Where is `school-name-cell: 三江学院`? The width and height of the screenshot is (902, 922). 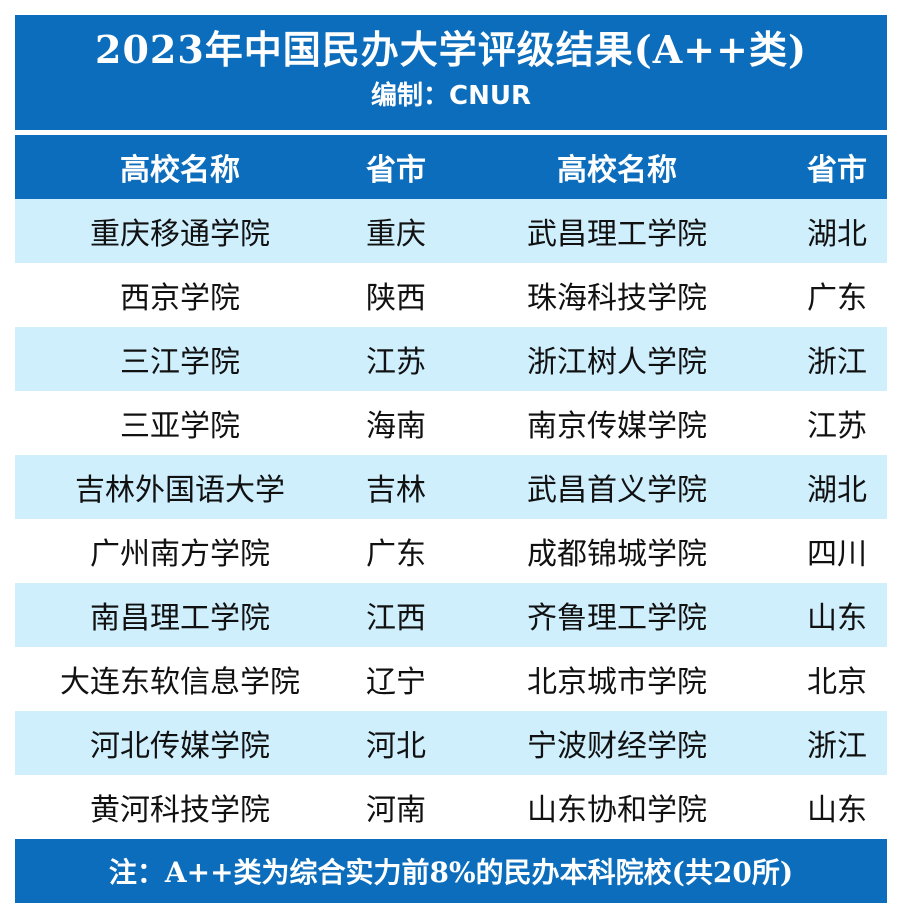
school-name-cell: 三江学院 is located at coordinates (180, 362).